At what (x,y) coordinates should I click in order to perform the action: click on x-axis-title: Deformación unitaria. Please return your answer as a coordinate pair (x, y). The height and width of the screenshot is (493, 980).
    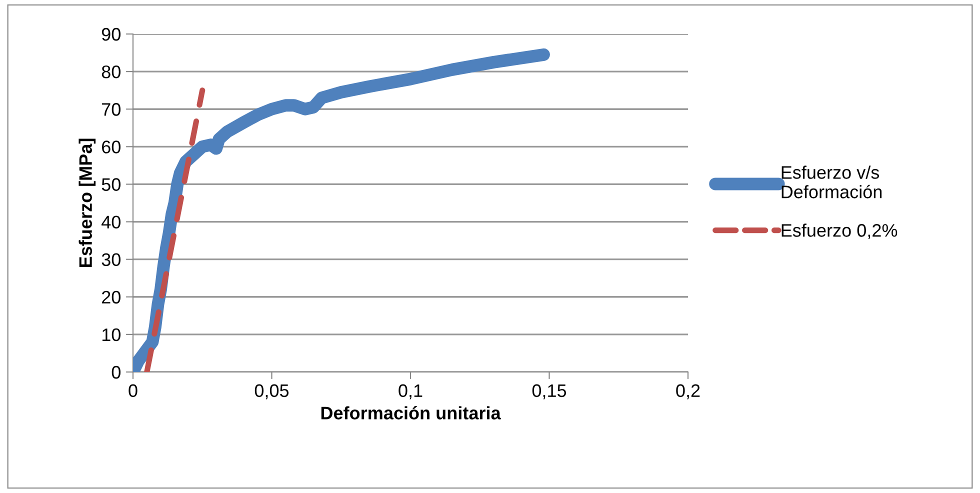
    Looking at the image, I should click on (411, 413).